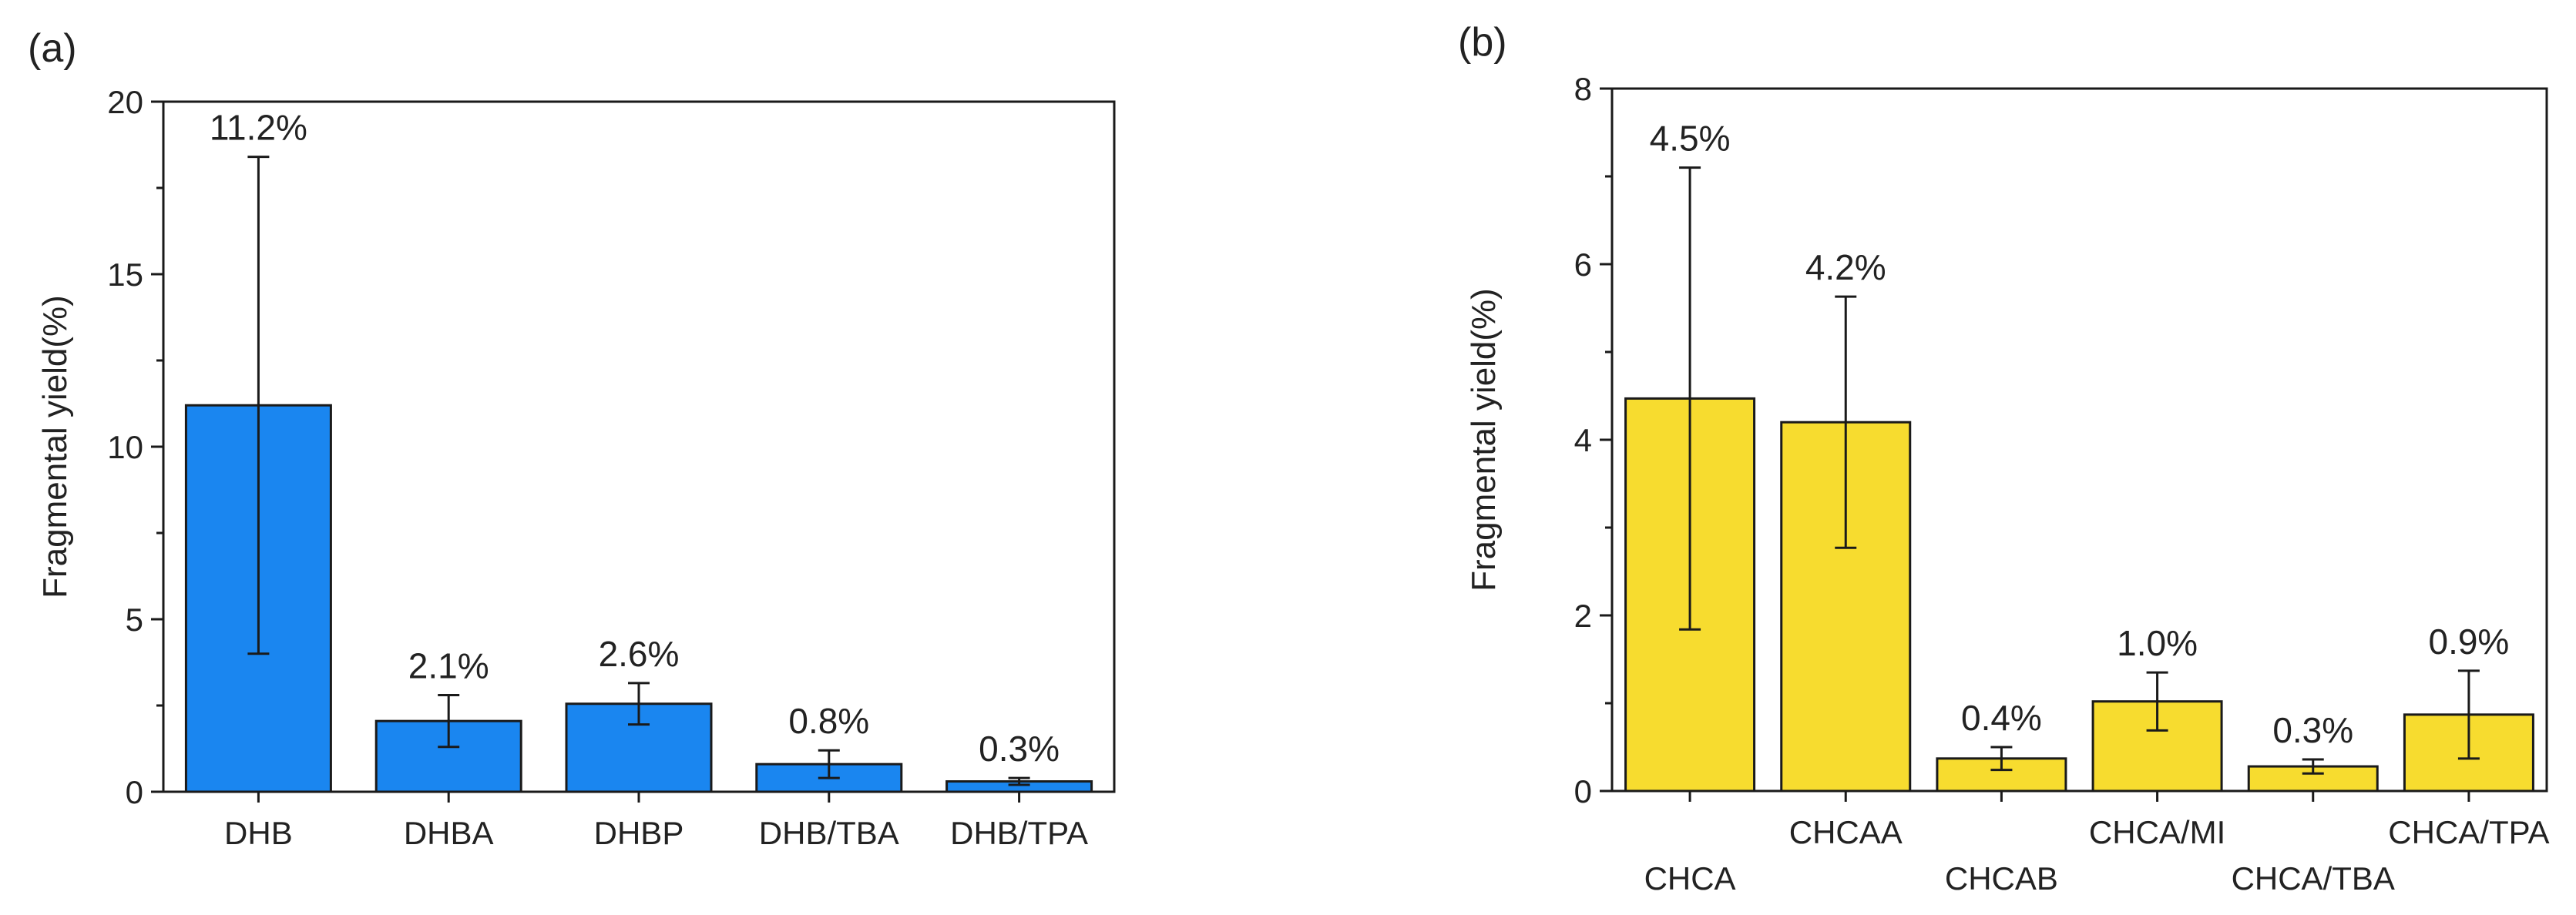  I want to click on panel-b-data-label: 0.3%, so click(2312, 730).